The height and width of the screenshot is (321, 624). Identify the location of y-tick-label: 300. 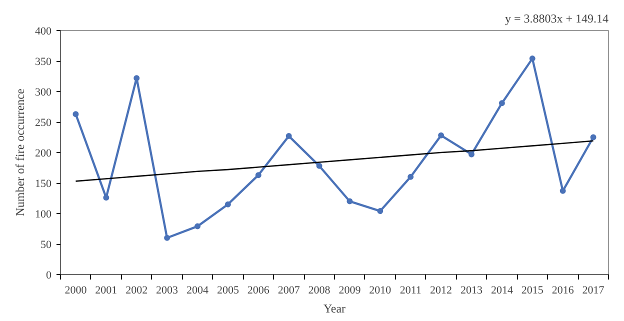
(43, 92).